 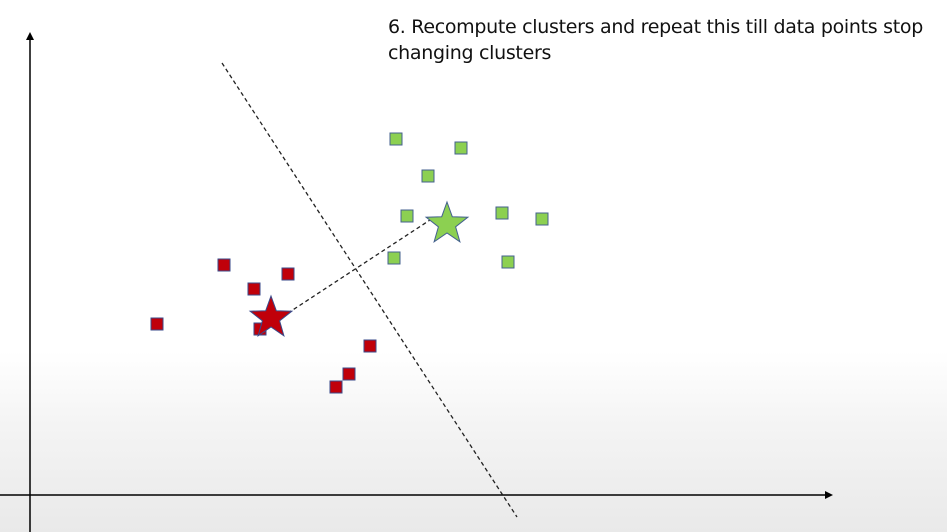 What do you see at coordinates (271, 315) in the screenshot?
I see `red-cluster-centroid-star-icon` at bounding box center [271, 315].